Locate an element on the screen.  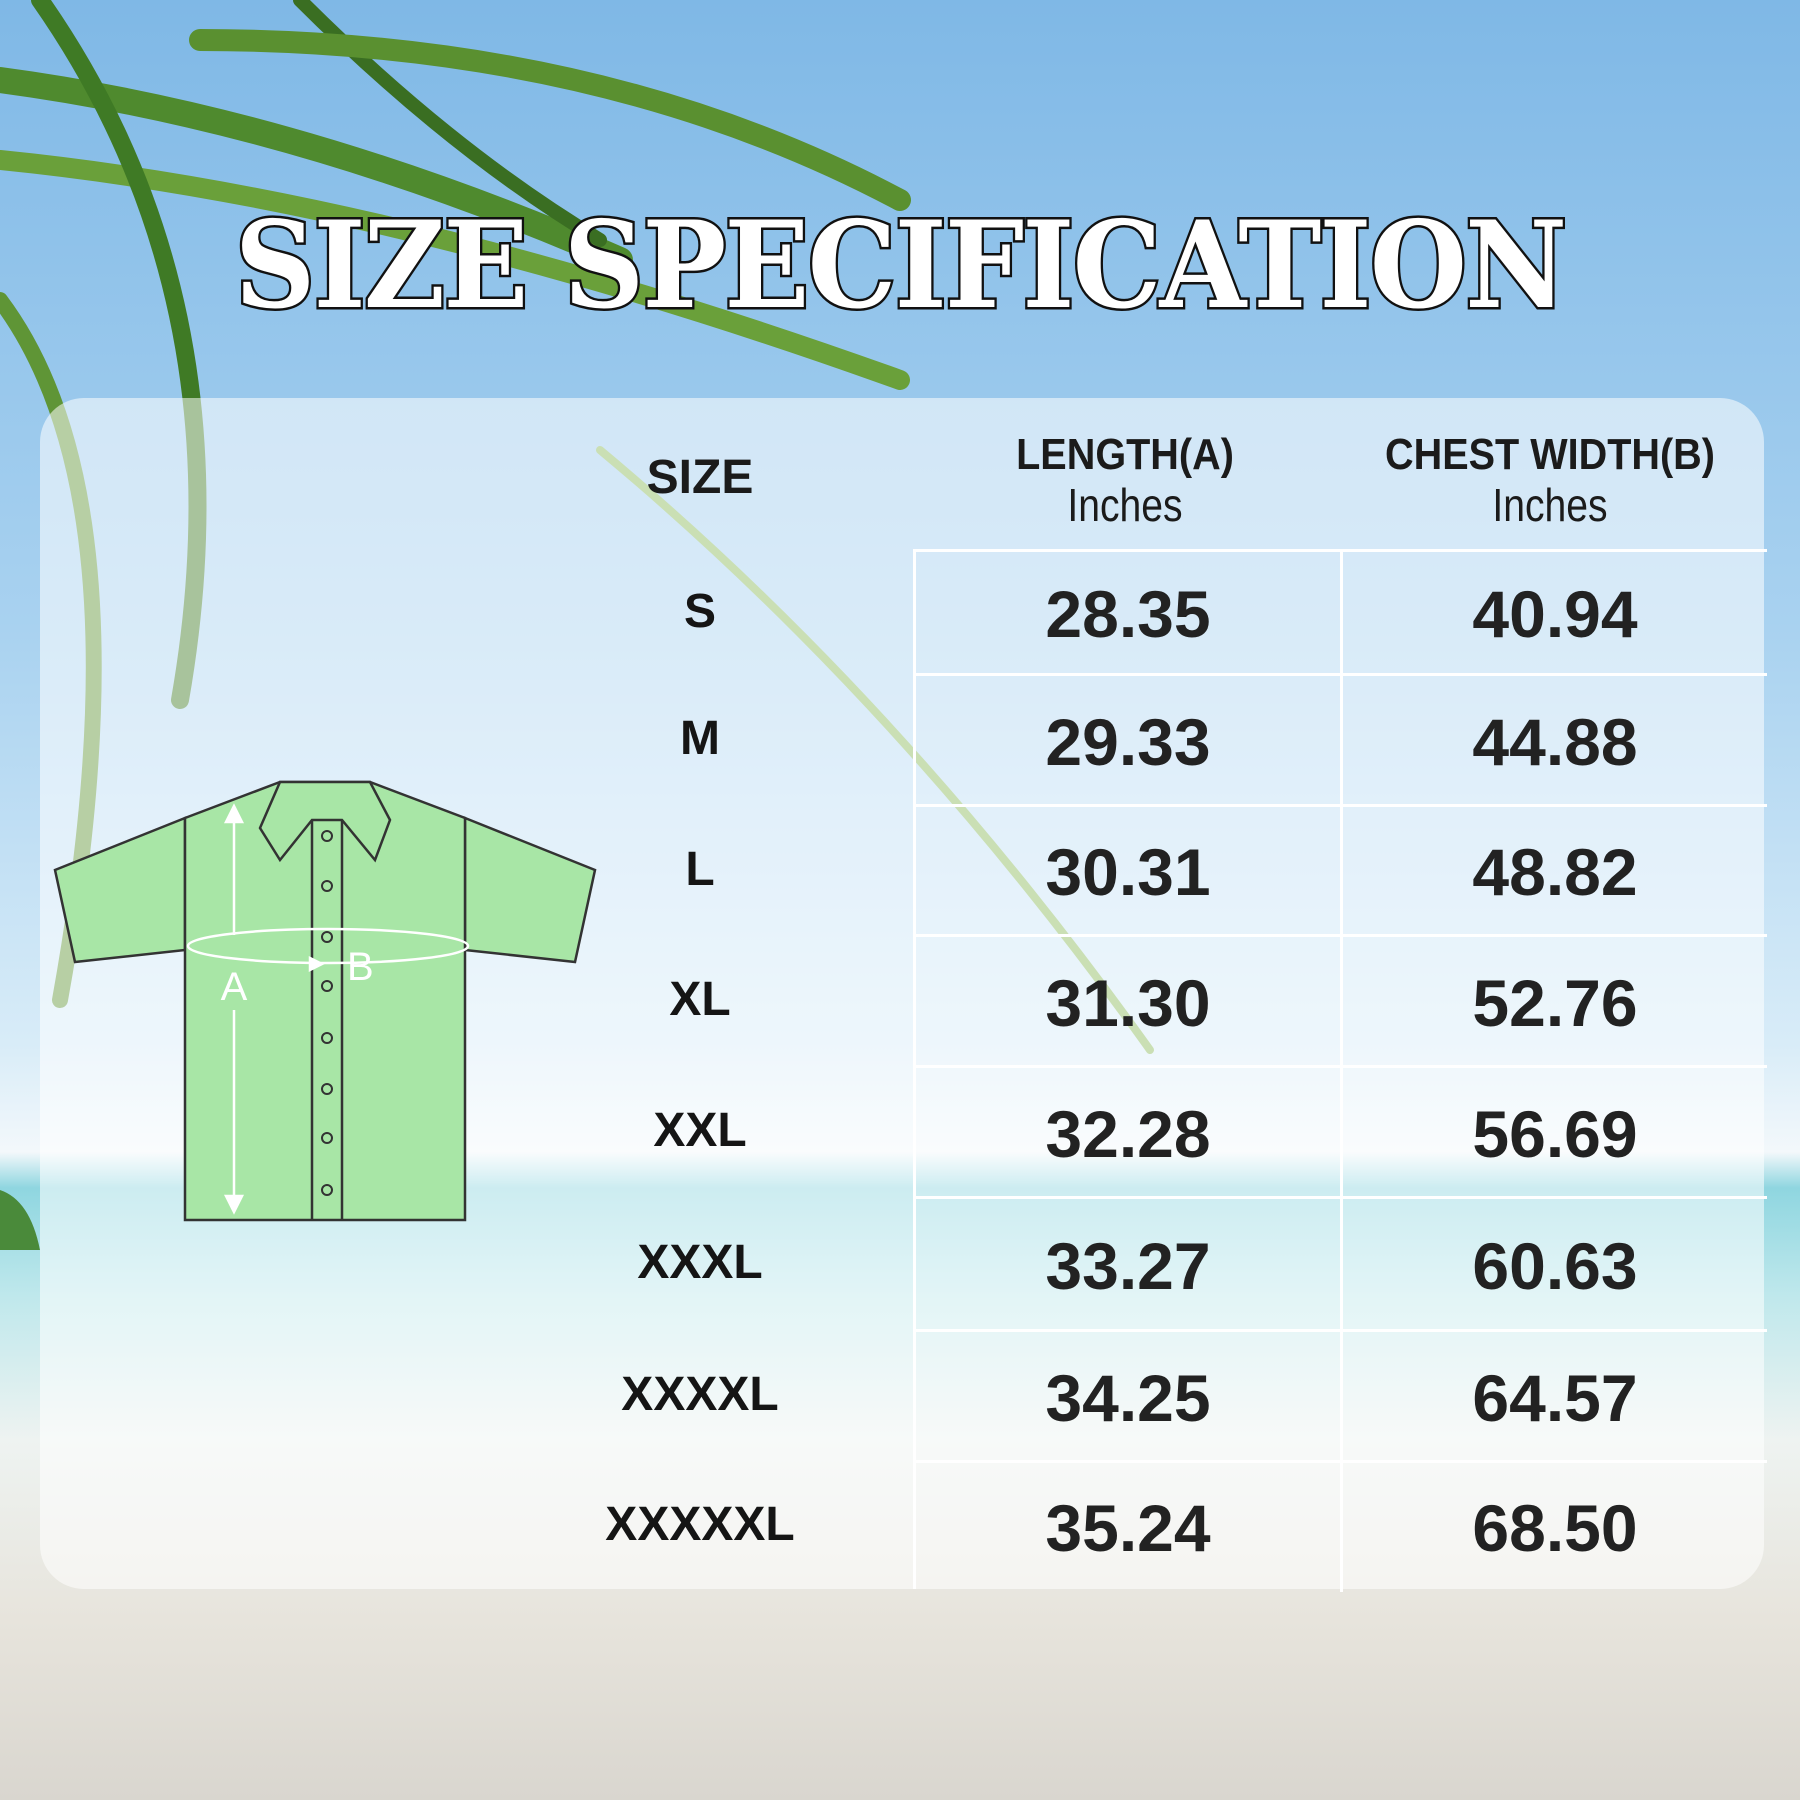
length-value: 31.30 is located at coordinates (1129, 1002).